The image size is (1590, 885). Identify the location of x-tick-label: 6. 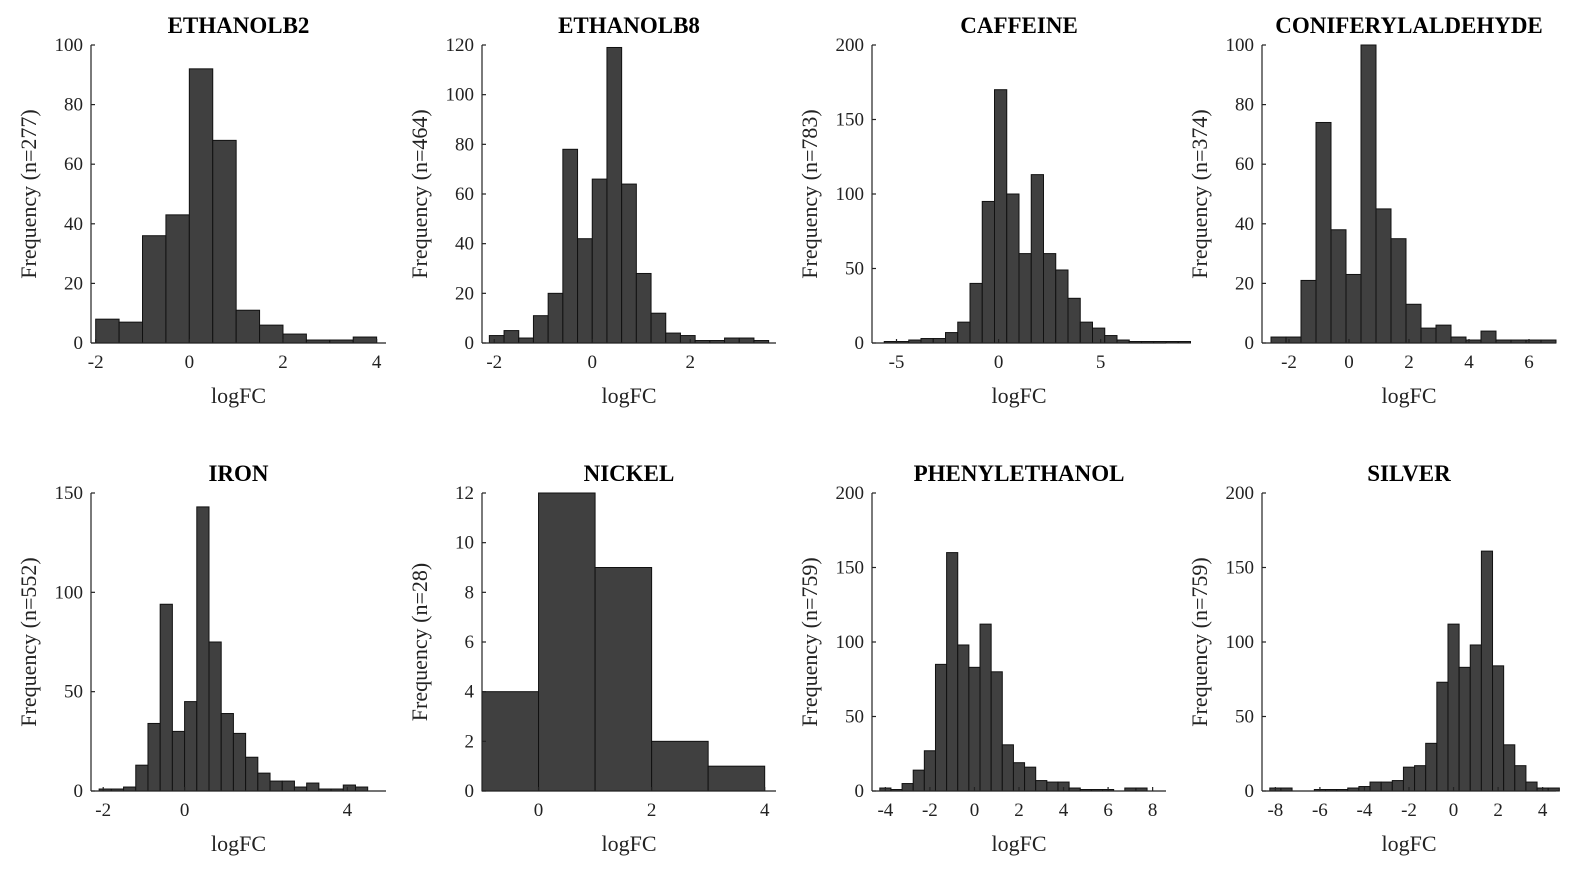
(1108, 810).